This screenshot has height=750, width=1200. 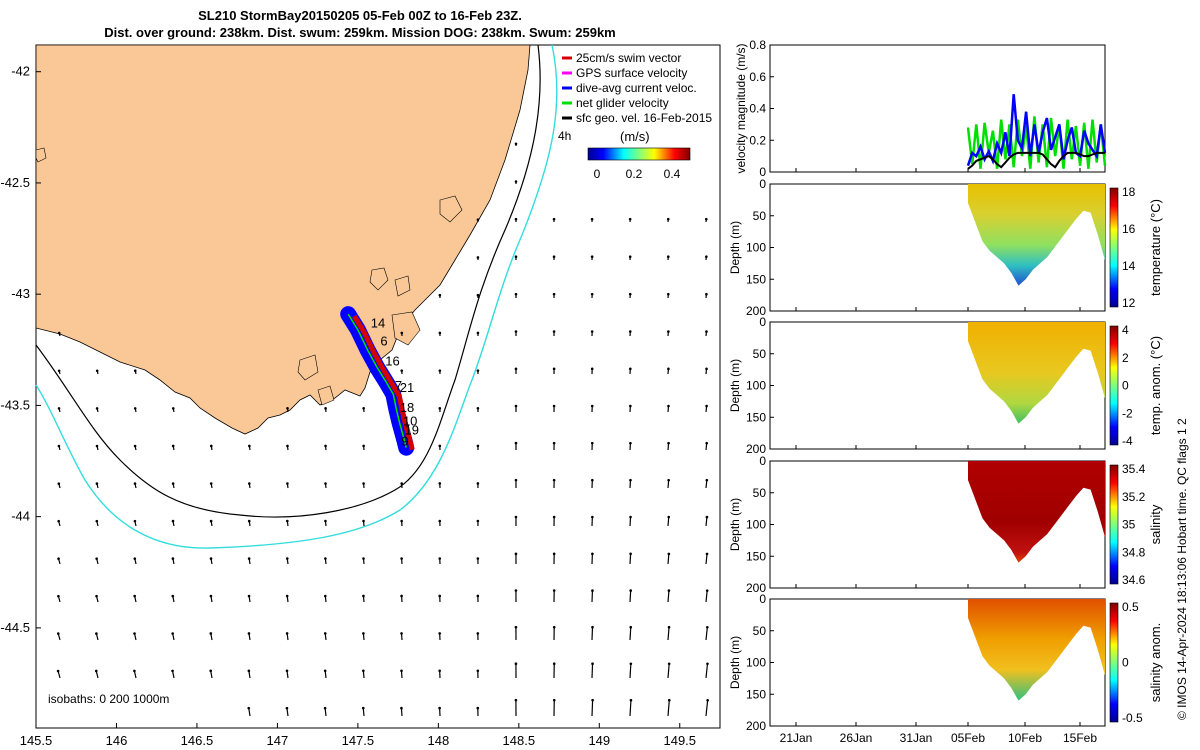 I want to click on panel-ytick-label: 0.6, so click(x=757, y=77).